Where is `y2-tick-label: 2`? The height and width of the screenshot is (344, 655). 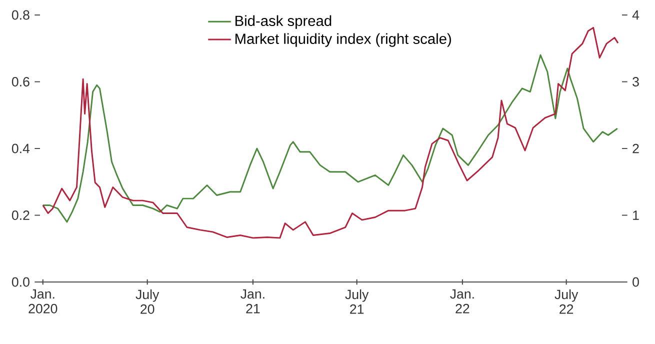
y2-tick-label: 2 is located at coordinates (635, 149).